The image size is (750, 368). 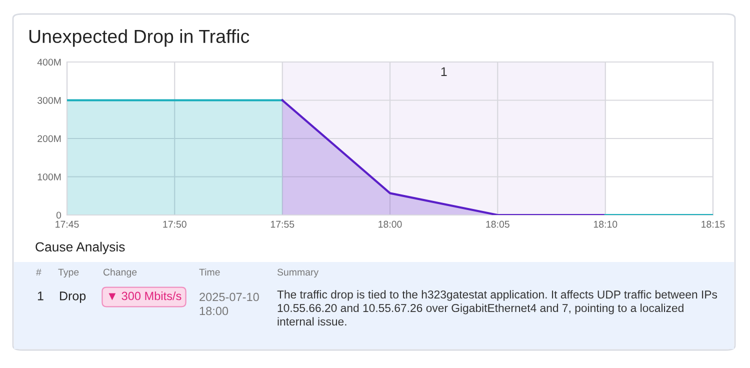 What do you see at coordinates (120, 273) in the screenshot?
I see `text: Change` at bounding box center [120, 273].